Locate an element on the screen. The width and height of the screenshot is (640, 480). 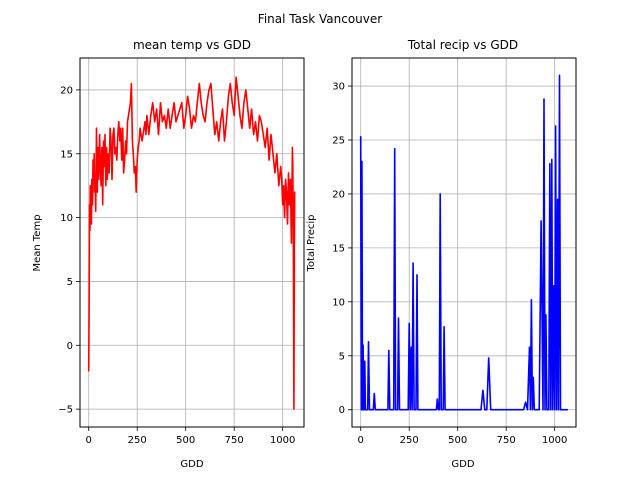
mean-temp-ylabel: Mean Temp is located at coordinates (37, 242).